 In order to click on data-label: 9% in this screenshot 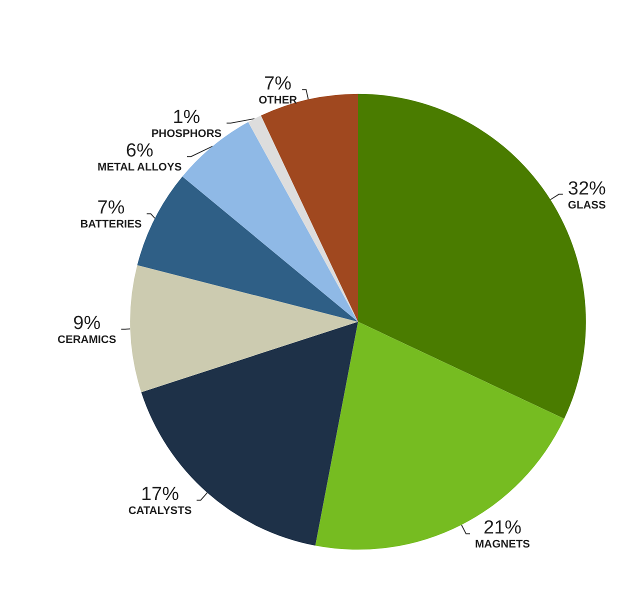, I will do `click(87, 323)`.